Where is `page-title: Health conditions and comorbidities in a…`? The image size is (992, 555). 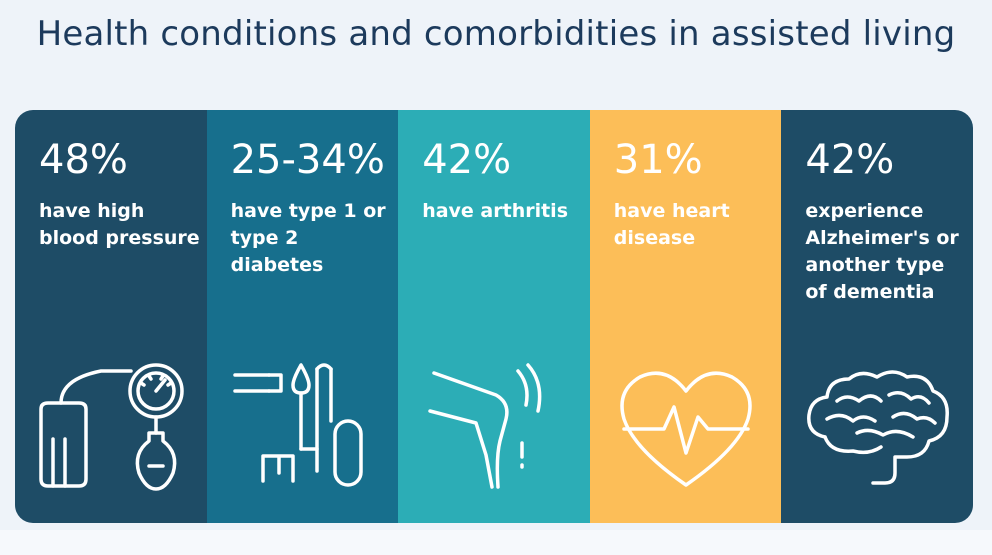
page-title: Health conditions and comorbidities in a… is located at coordinates (496, 34).